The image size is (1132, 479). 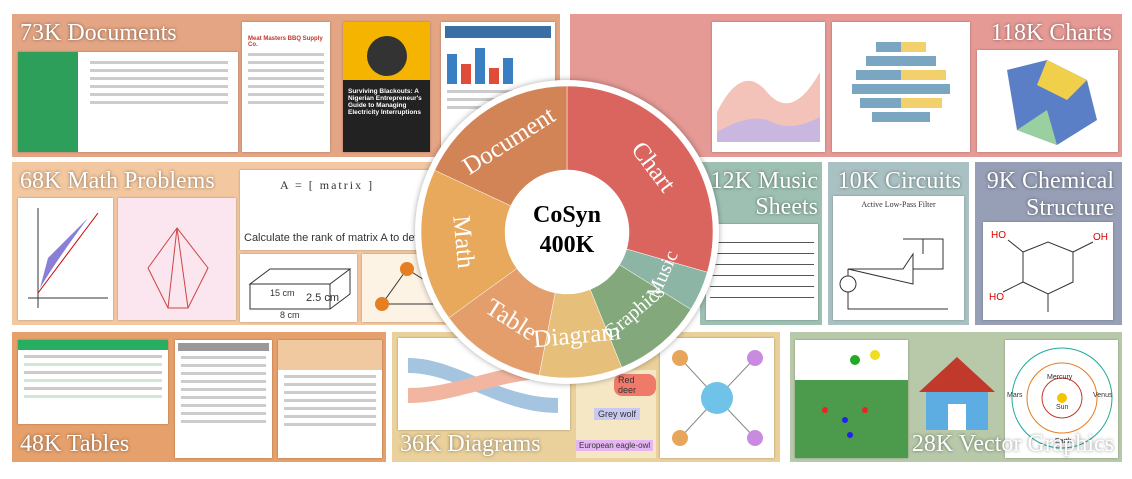 What do you see at coordinates (615, 445) in the screenshot?
I see `thumb-text: European eagle-owl` at bounding box center [615, 445].